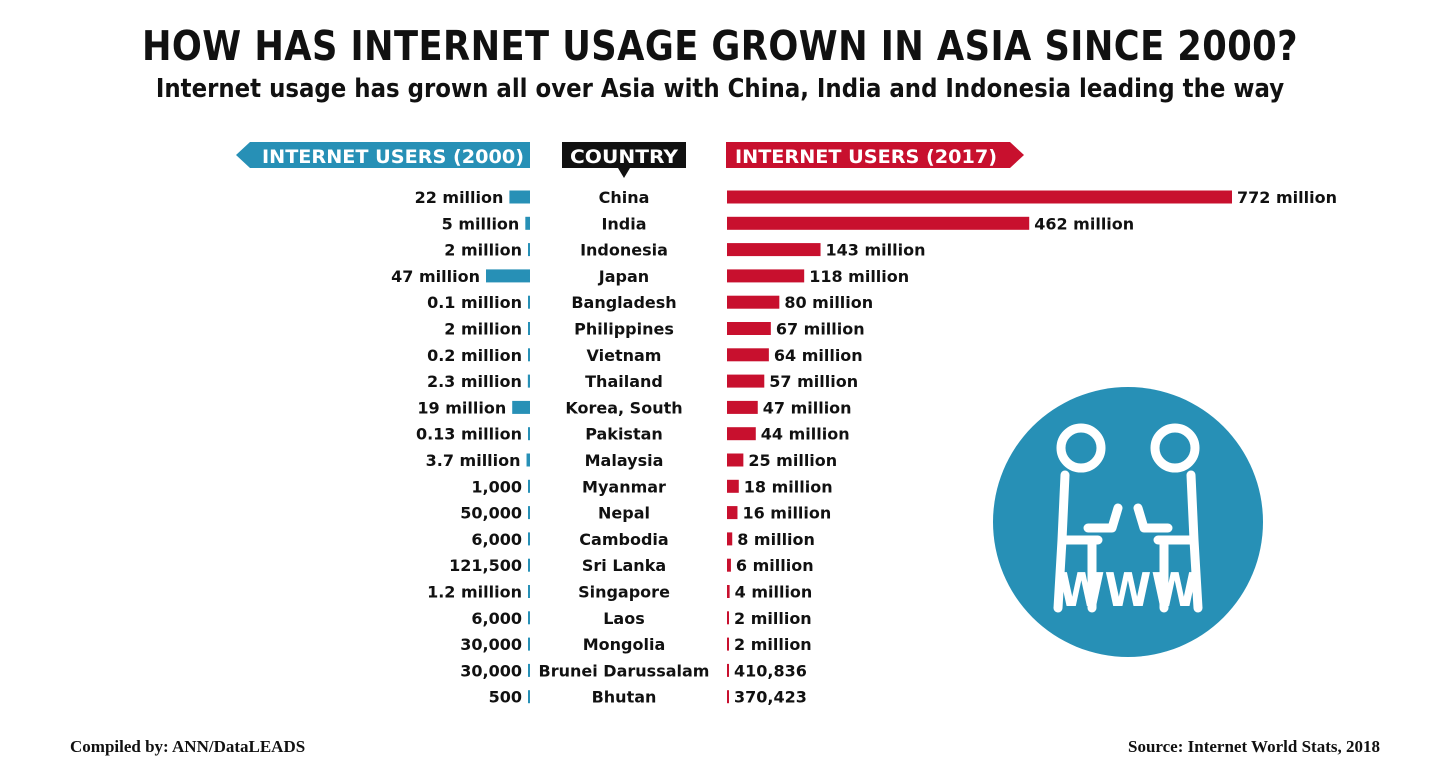  What do you see at coordinates (473, 460) in the screenshot?
I see `label-2000: 3.7 million` at bounding box center [473, 460].